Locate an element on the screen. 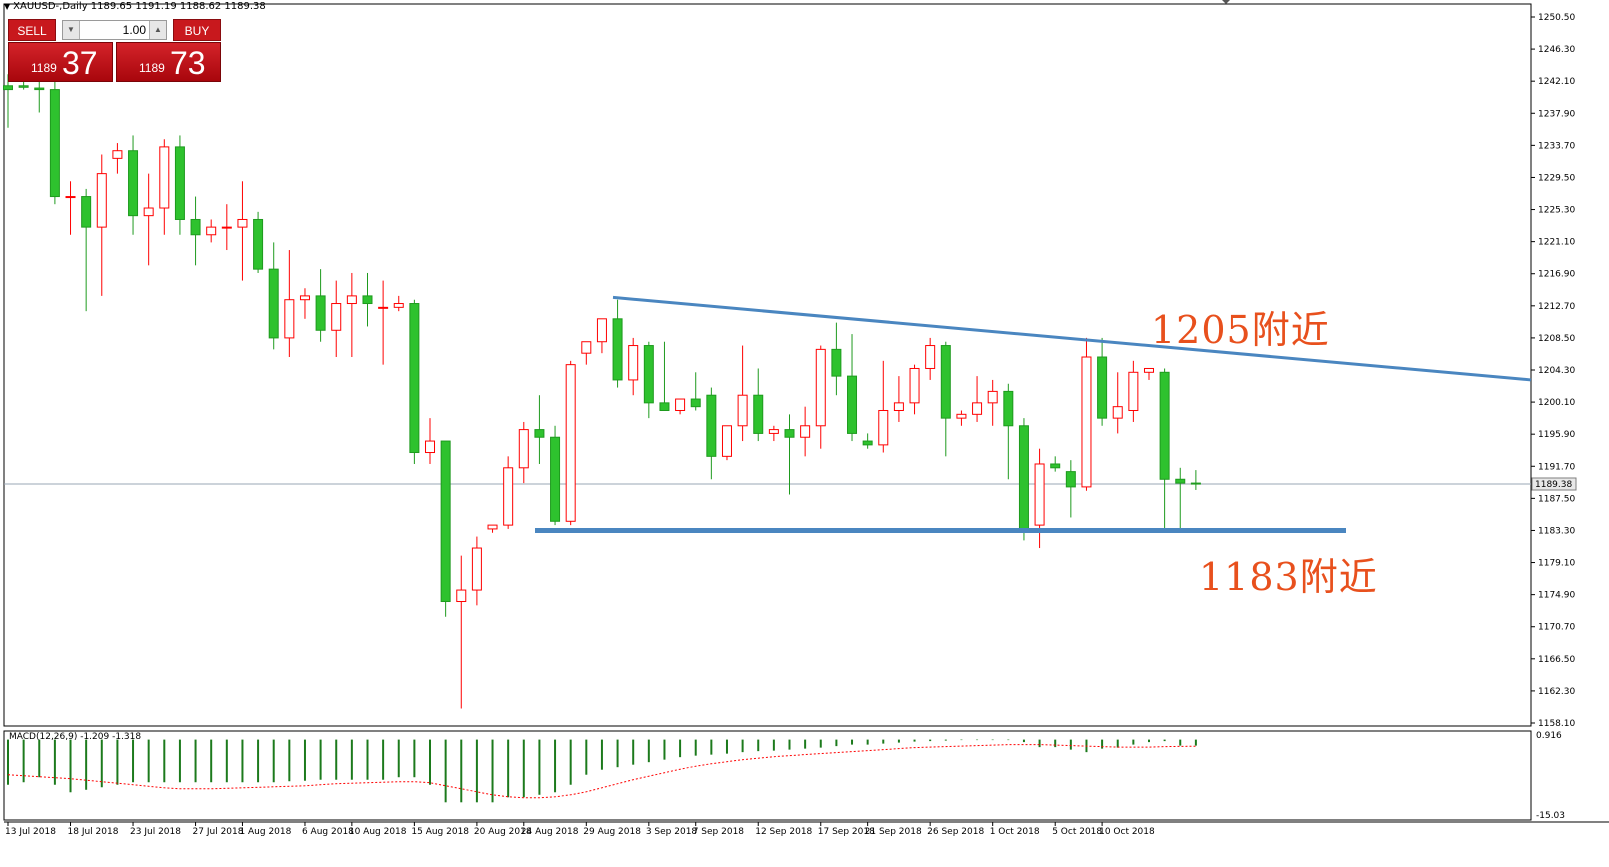 Image resolution: width=1609 pixels, height=867 pixels. date-tick-label: 1 Aug 2018 is located at coordinates (265, 832).